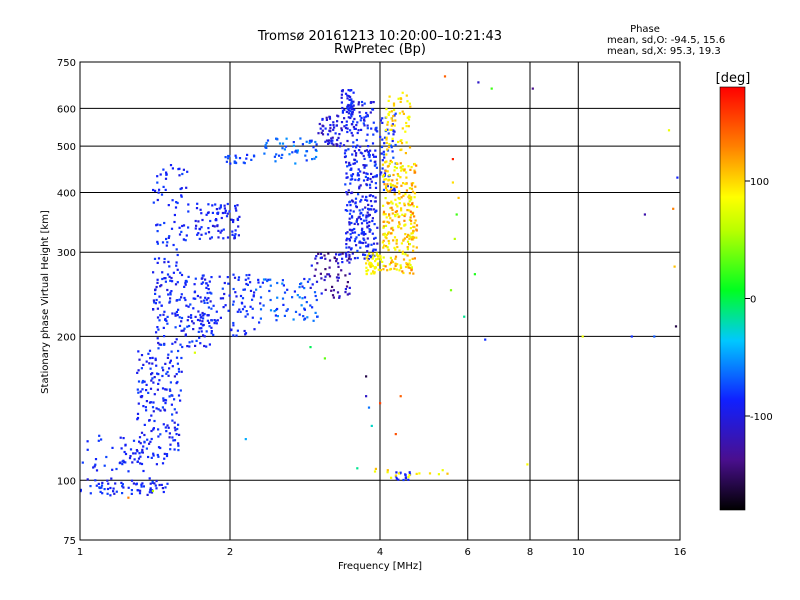 The height and width of the screenshot is (600, 800). Describe the element at coordinates (66, 147) in the screenshot. I see `y-tick-label: 500` at that location.